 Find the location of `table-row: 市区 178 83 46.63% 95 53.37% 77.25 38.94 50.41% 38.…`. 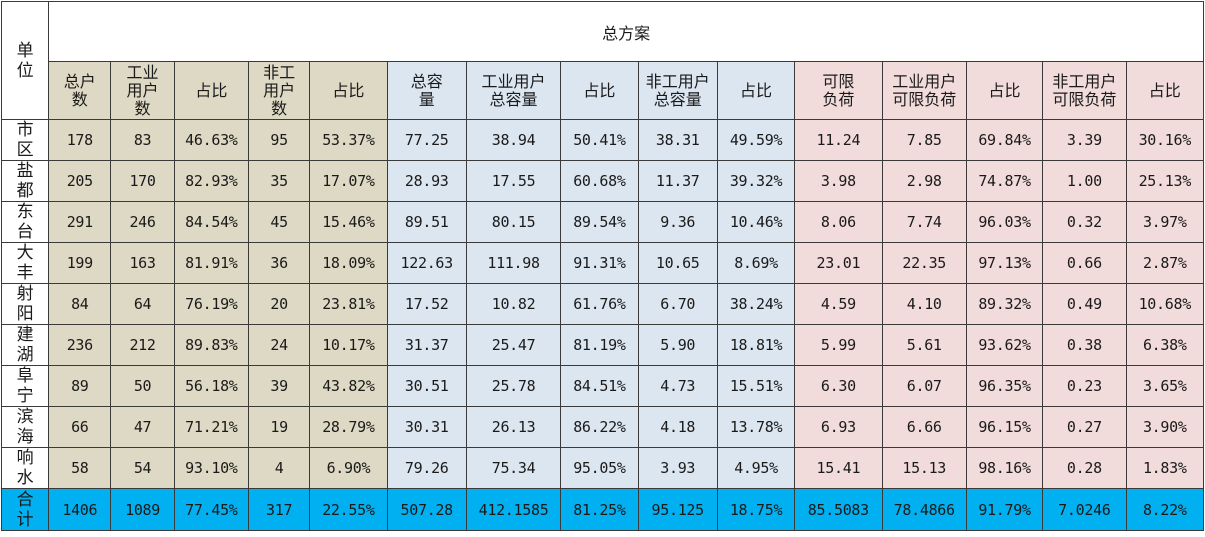

table-row: 市区 178 83 46.63% 95 53.37% 77.25 38.94 50.41% 38.… is located at coordinates (602, 140).